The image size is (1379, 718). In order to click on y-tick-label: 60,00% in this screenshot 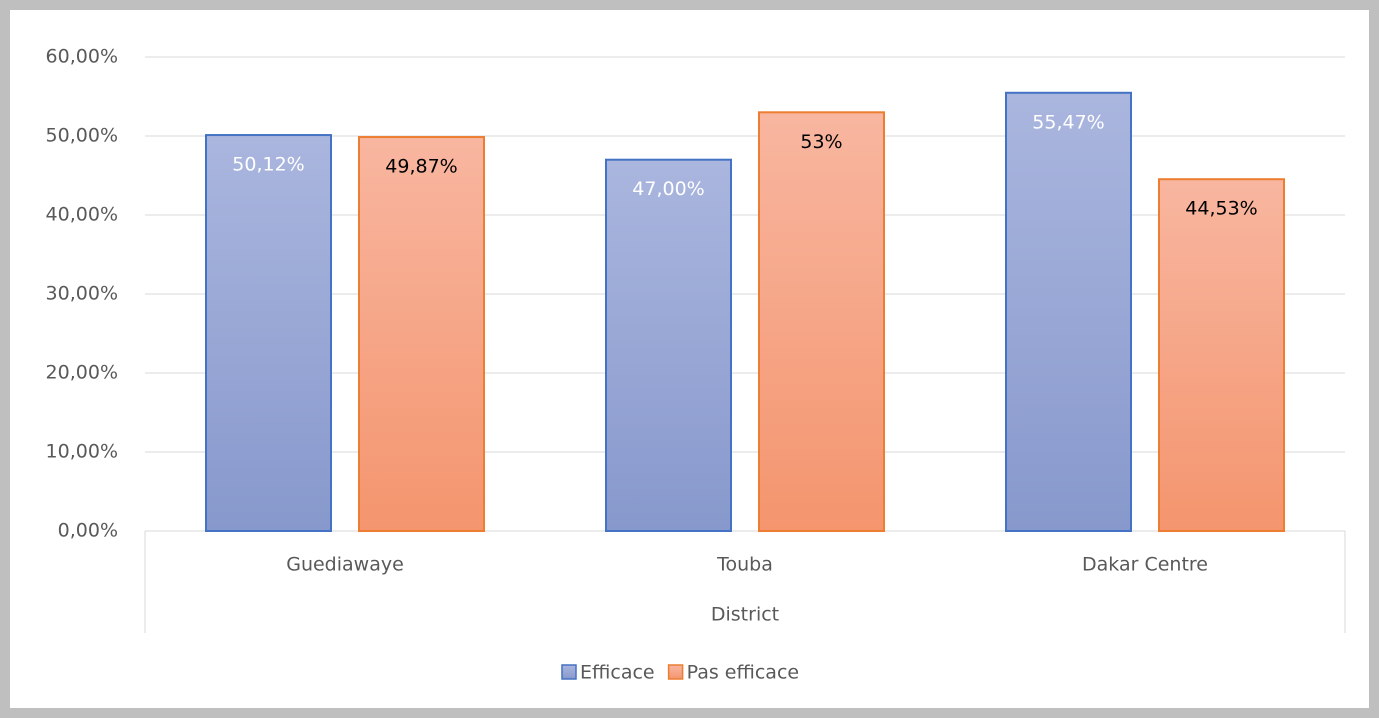, I will do `click(82, 57)`.